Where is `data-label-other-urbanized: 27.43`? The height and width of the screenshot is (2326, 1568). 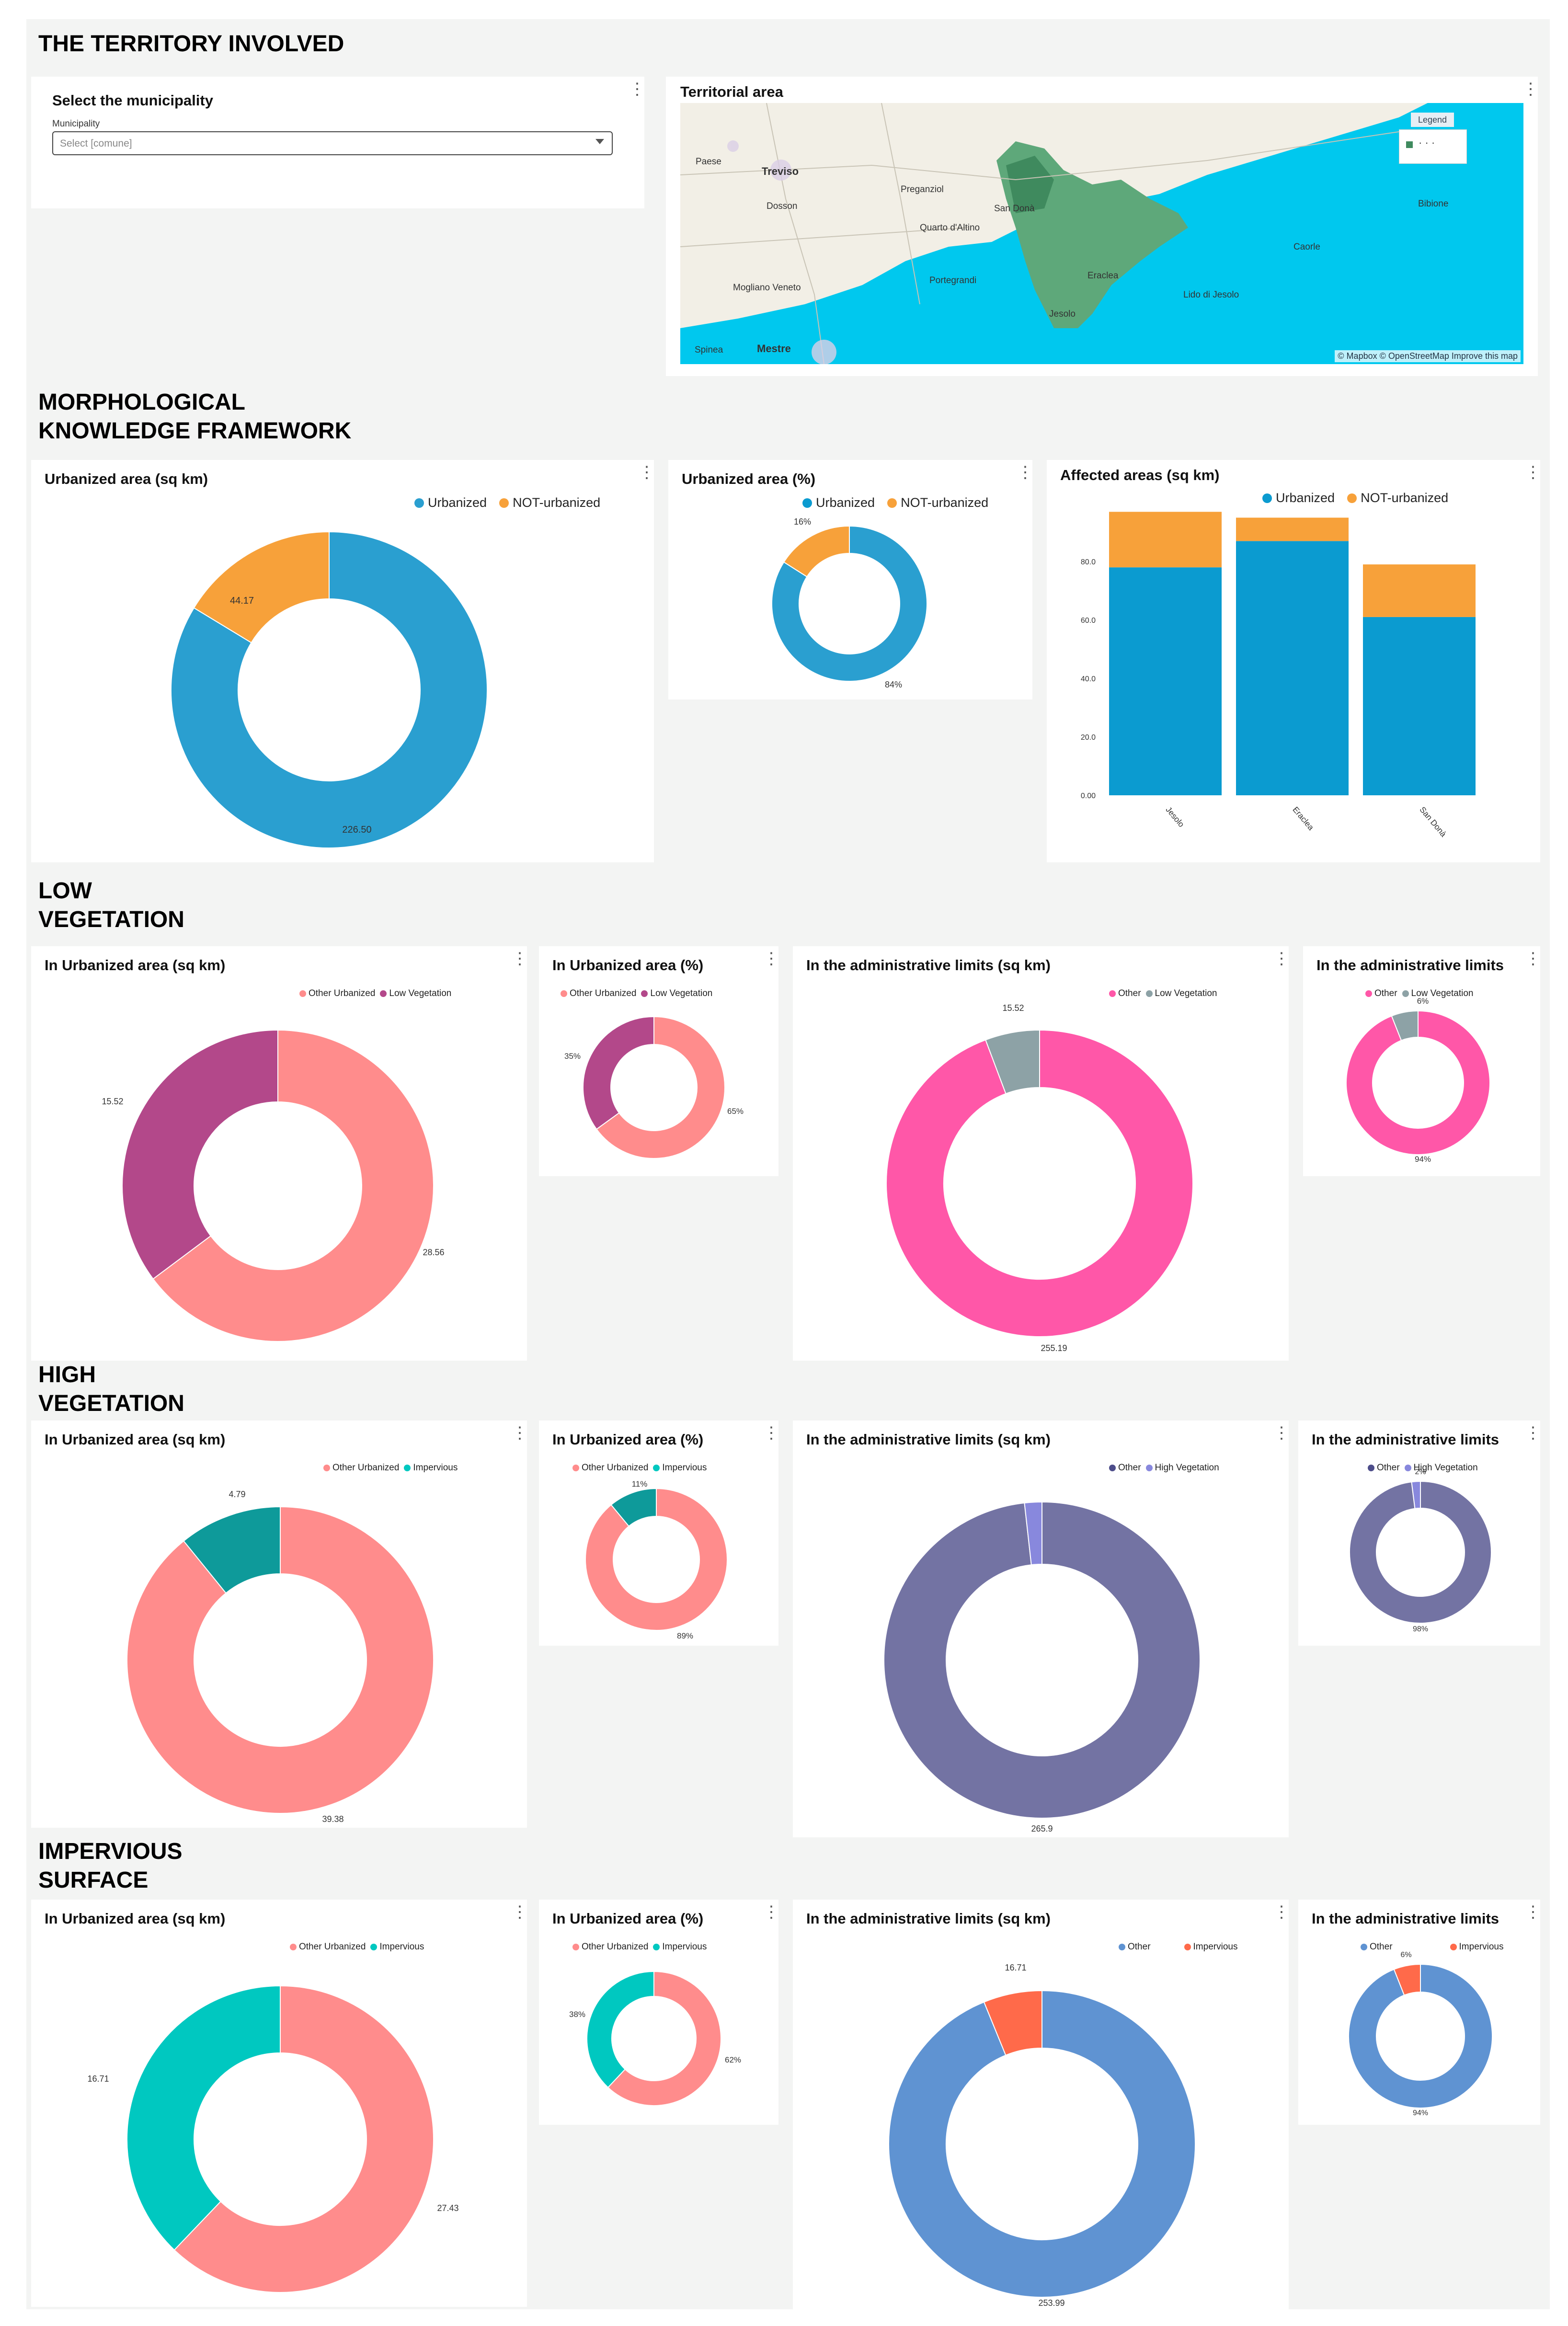 data-label-other-urbanized: 27.43 is located at coordinates (447, 2208).